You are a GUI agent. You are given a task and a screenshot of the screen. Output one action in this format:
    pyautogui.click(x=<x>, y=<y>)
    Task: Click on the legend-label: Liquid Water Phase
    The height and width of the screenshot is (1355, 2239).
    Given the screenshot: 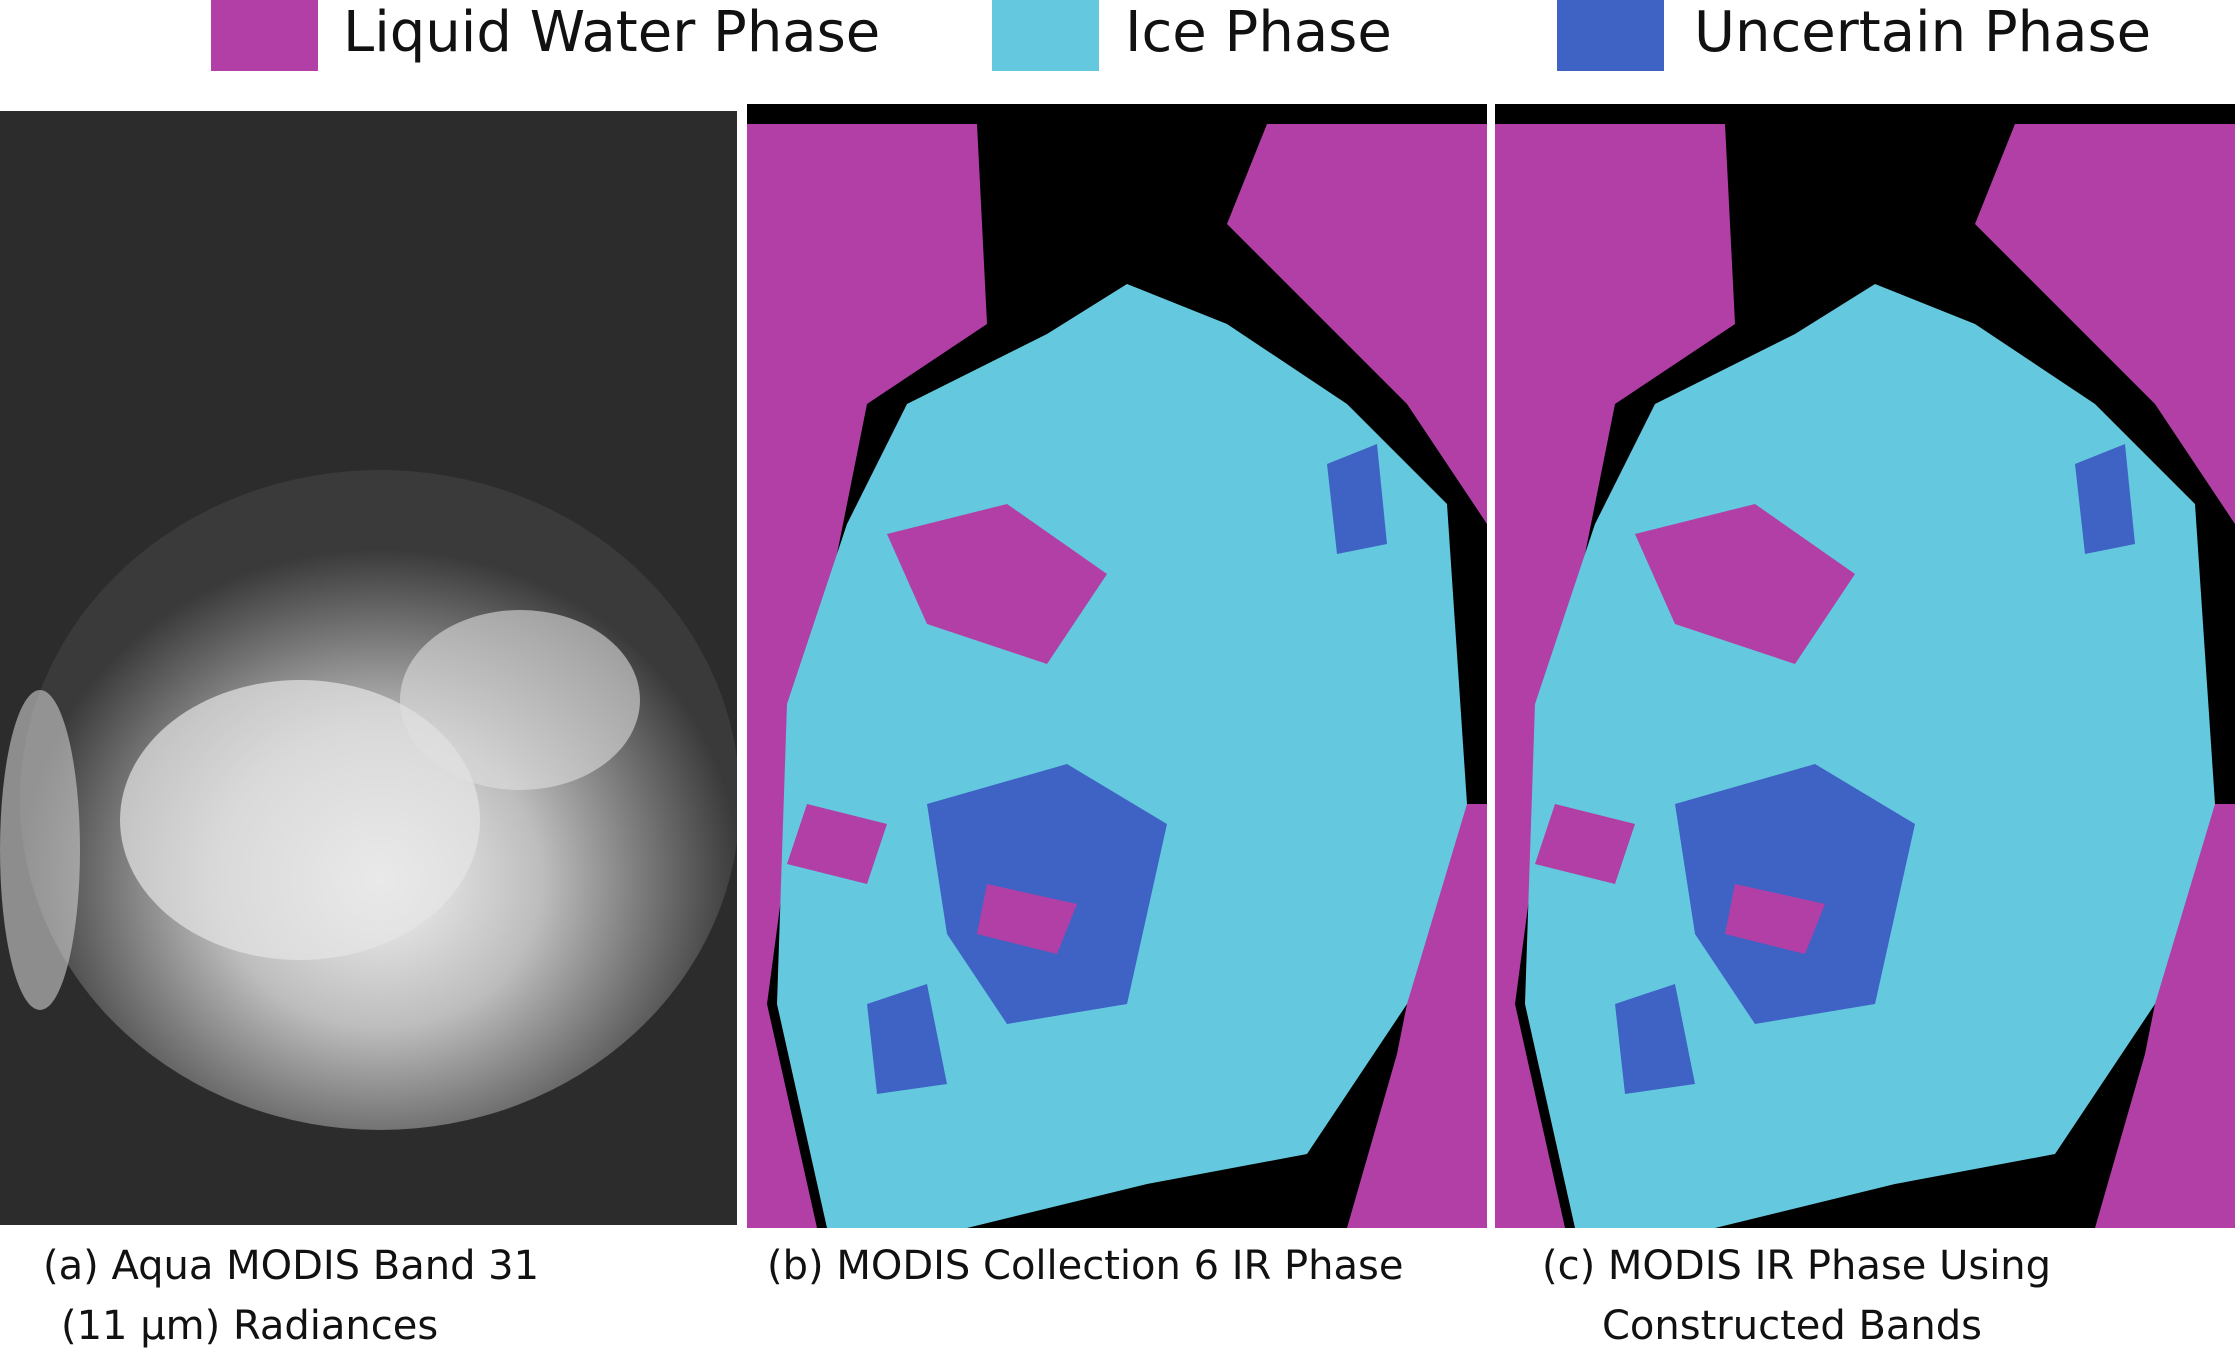 What is the action you would take?
    pyautogui.click(x=611, y=32)
    